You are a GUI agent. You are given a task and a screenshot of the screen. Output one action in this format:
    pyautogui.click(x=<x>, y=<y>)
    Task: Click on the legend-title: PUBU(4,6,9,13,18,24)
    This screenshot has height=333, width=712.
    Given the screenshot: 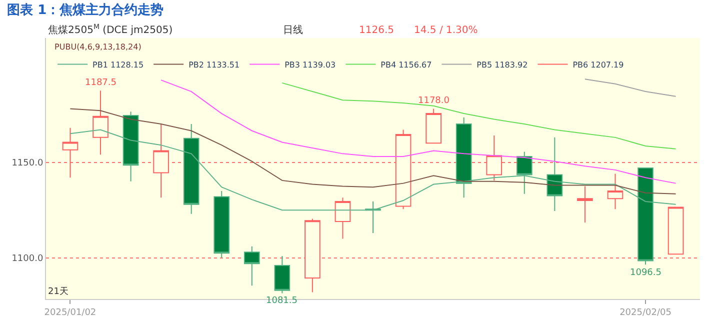 What is the action you would take?
    pyautogui.click(x=98, y=47)
    